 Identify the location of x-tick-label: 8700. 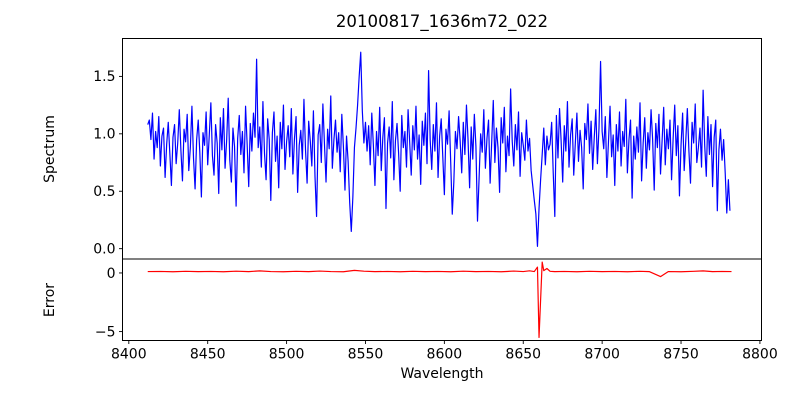
(602, 355).